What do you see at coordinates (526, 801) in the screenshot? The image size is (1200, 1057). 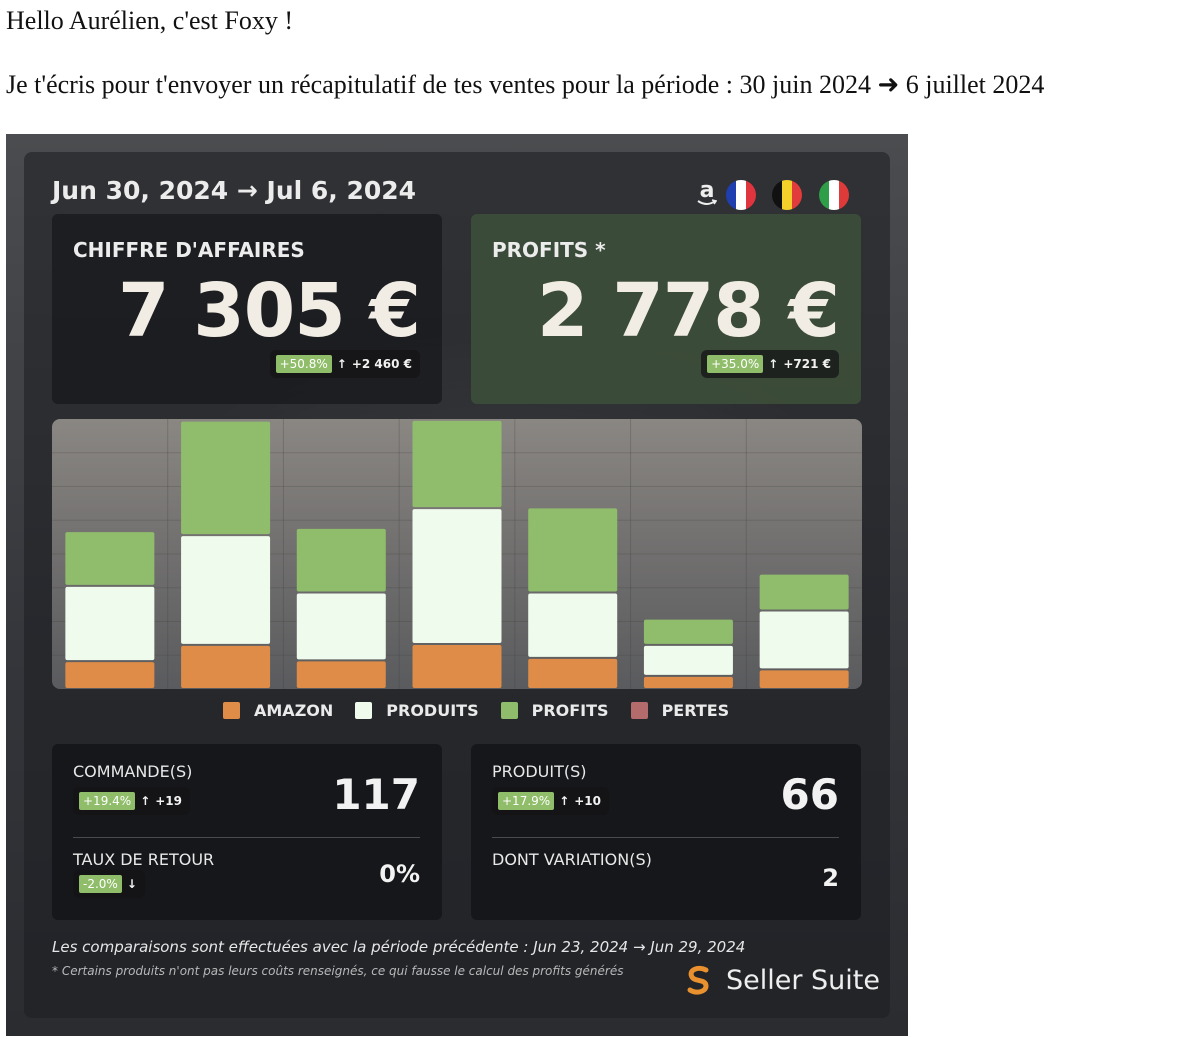 I see `products-delta-pct: +17.9%` at bounding box center [526, 801].